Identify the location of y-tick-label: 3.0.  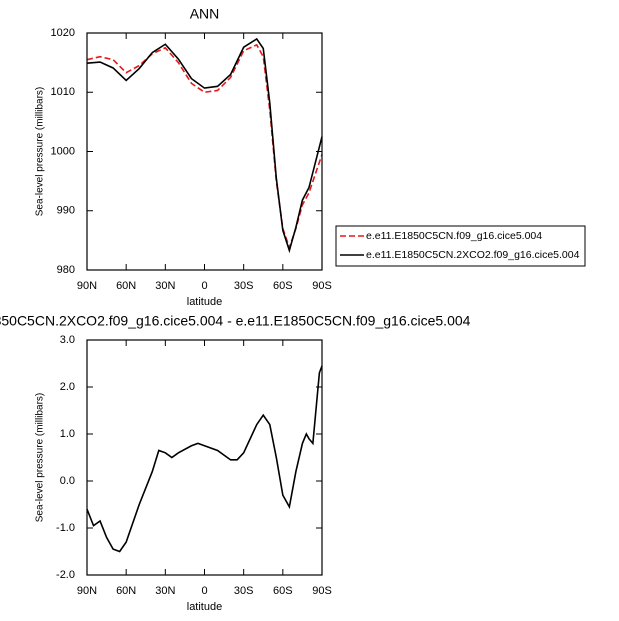
(67, 340).